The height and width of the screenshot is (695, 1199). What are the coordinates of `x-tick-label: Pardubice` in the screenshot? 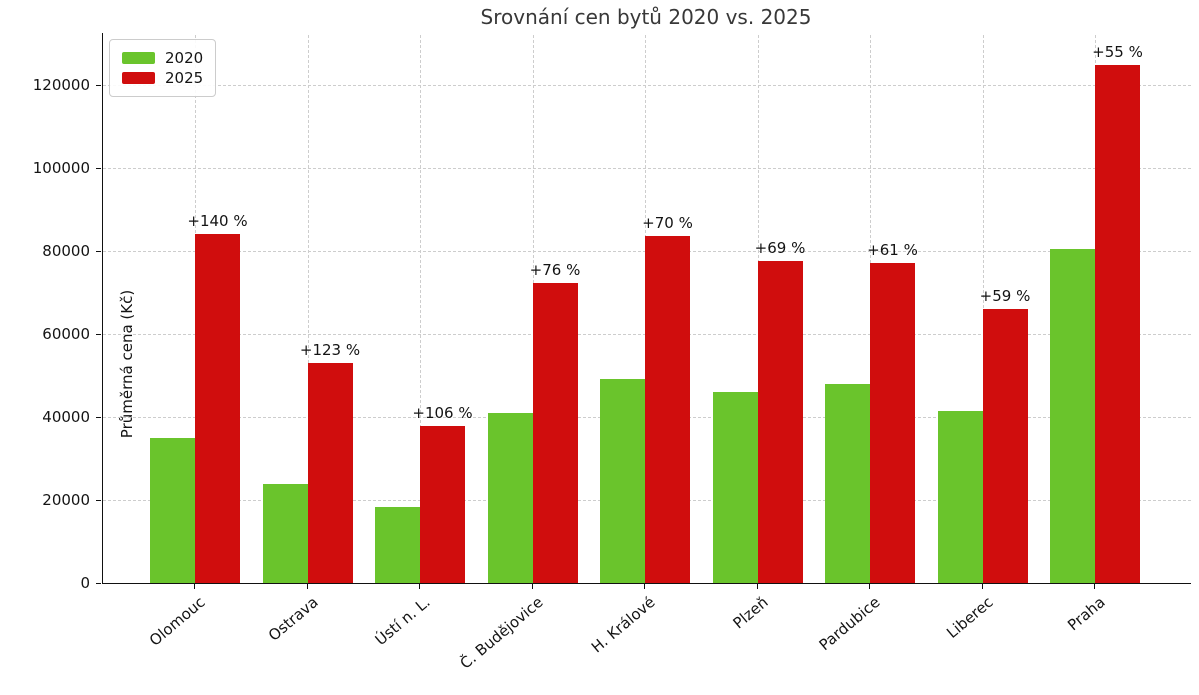 It's located at (849, 624).